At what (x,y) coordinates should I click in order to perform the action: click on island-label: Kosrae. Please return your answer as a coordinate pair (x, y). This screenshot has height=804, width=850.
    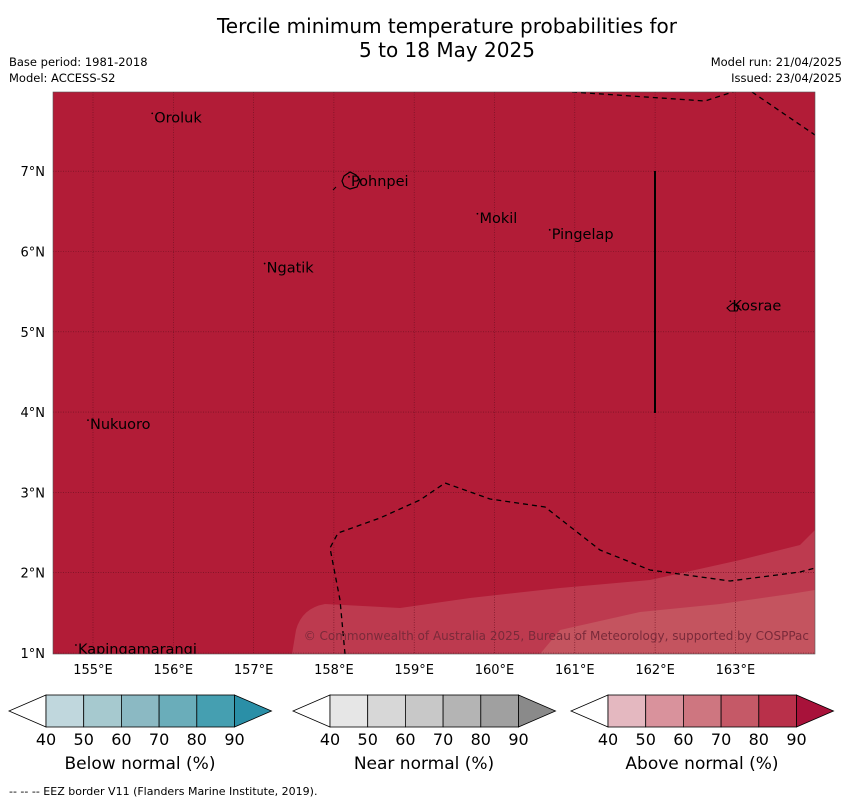
    Looking at the image, I should click on (756, 306).